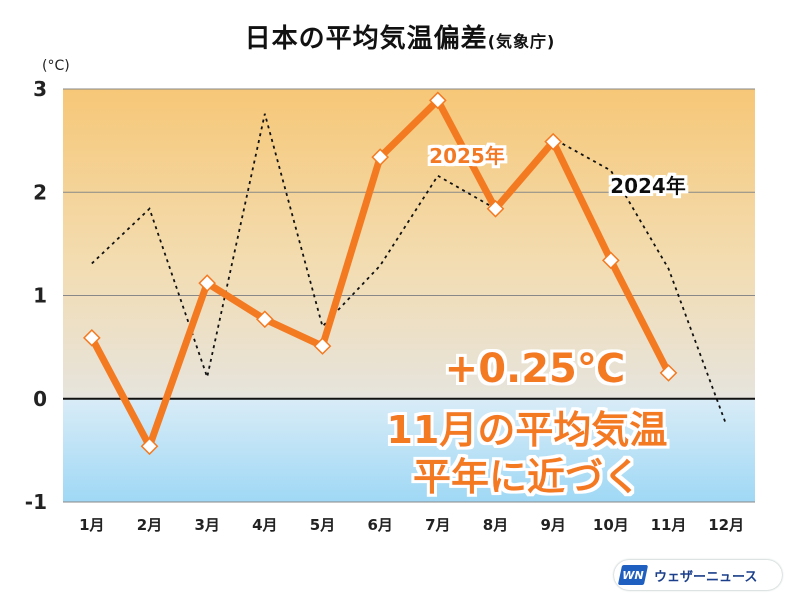  I want to click on x-tick-label: 7月, so click(437, 525).